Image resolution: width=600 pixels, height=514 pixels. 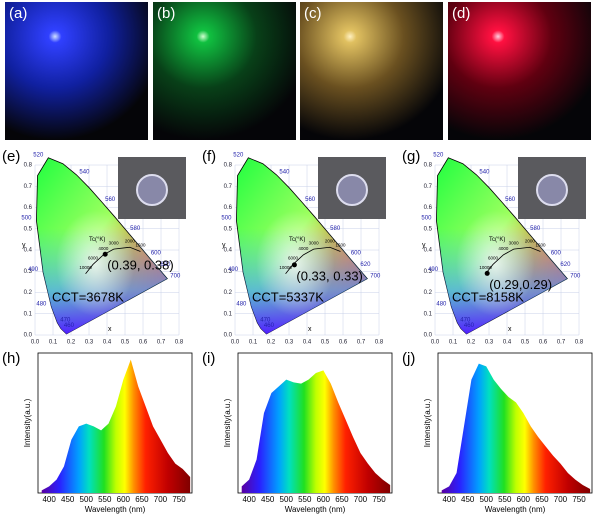 What do you see at coordinates (335, 229) in the screenshot?
I see `wavelength-label: 580` at bounding box center [335, 229].